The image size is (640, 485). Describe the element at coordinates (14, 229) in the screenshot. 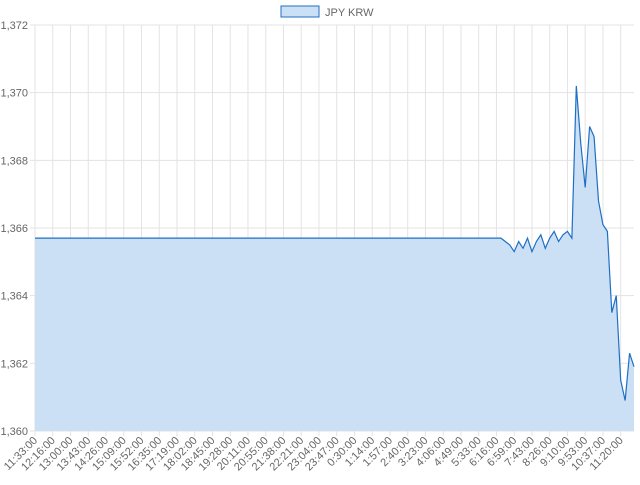

I see `y-tick-label: 1,366` at that location.